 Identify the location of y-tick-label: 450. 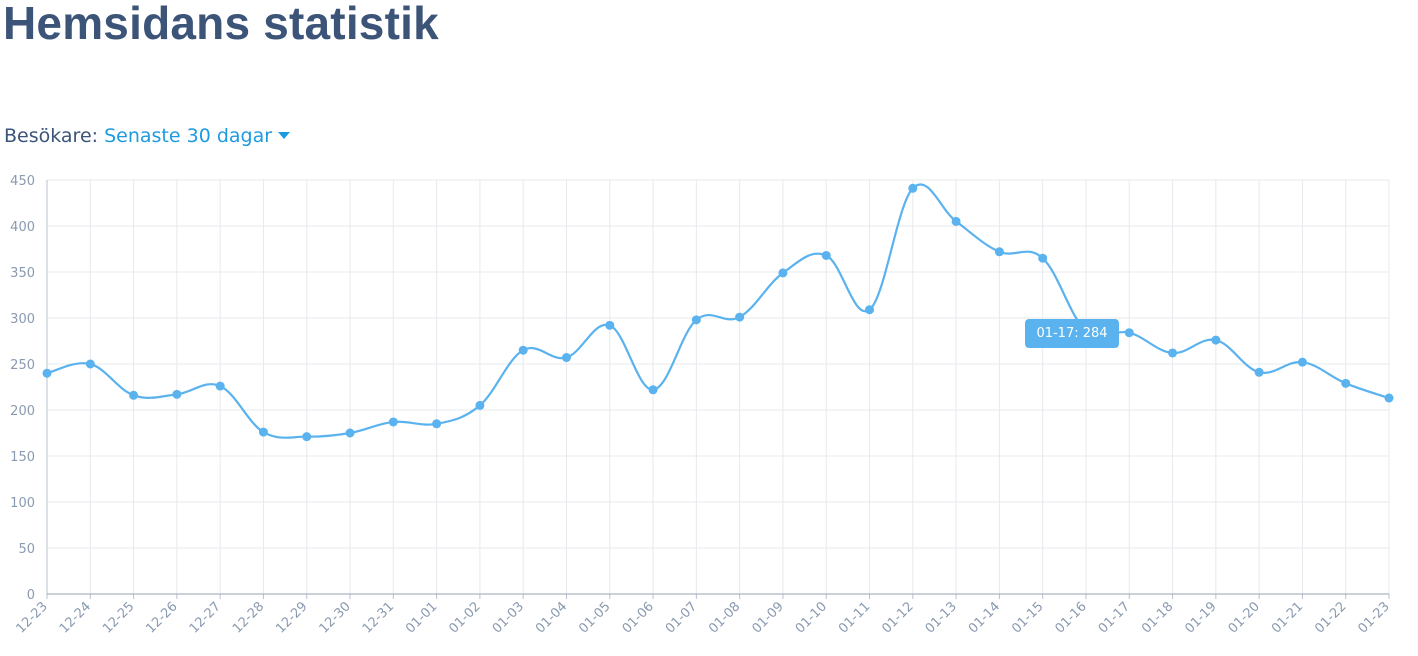
(22, 181).